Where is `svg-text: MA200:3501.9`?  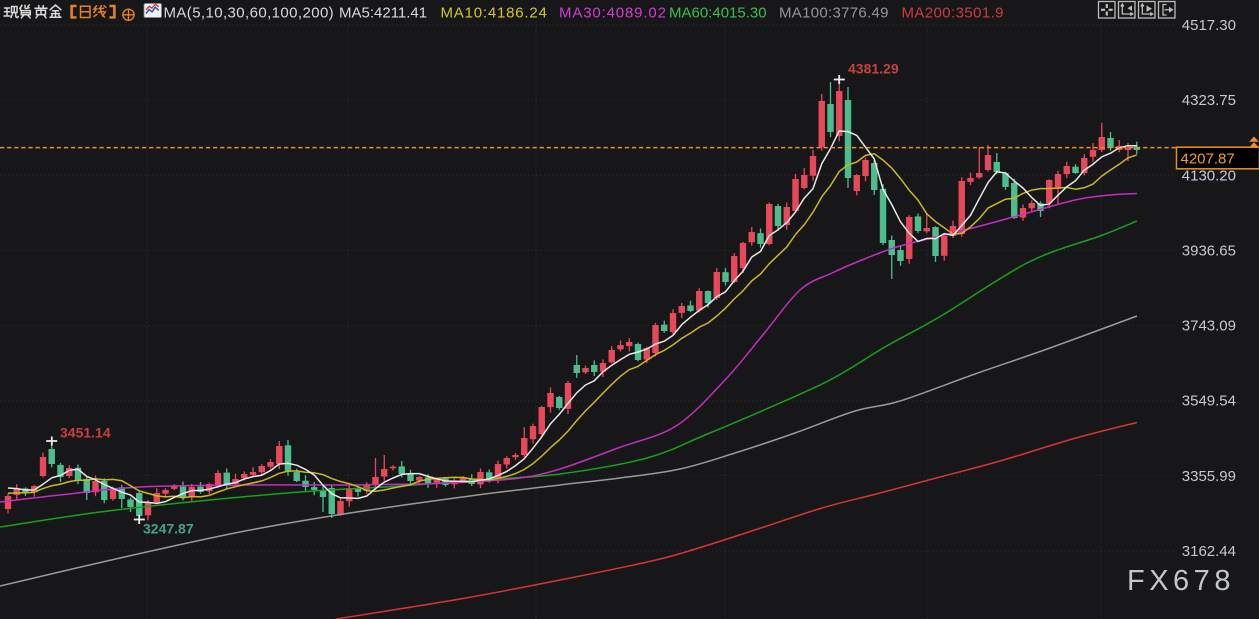 svg-text: MA200:3501.9 is located at coordinates (953, 13).